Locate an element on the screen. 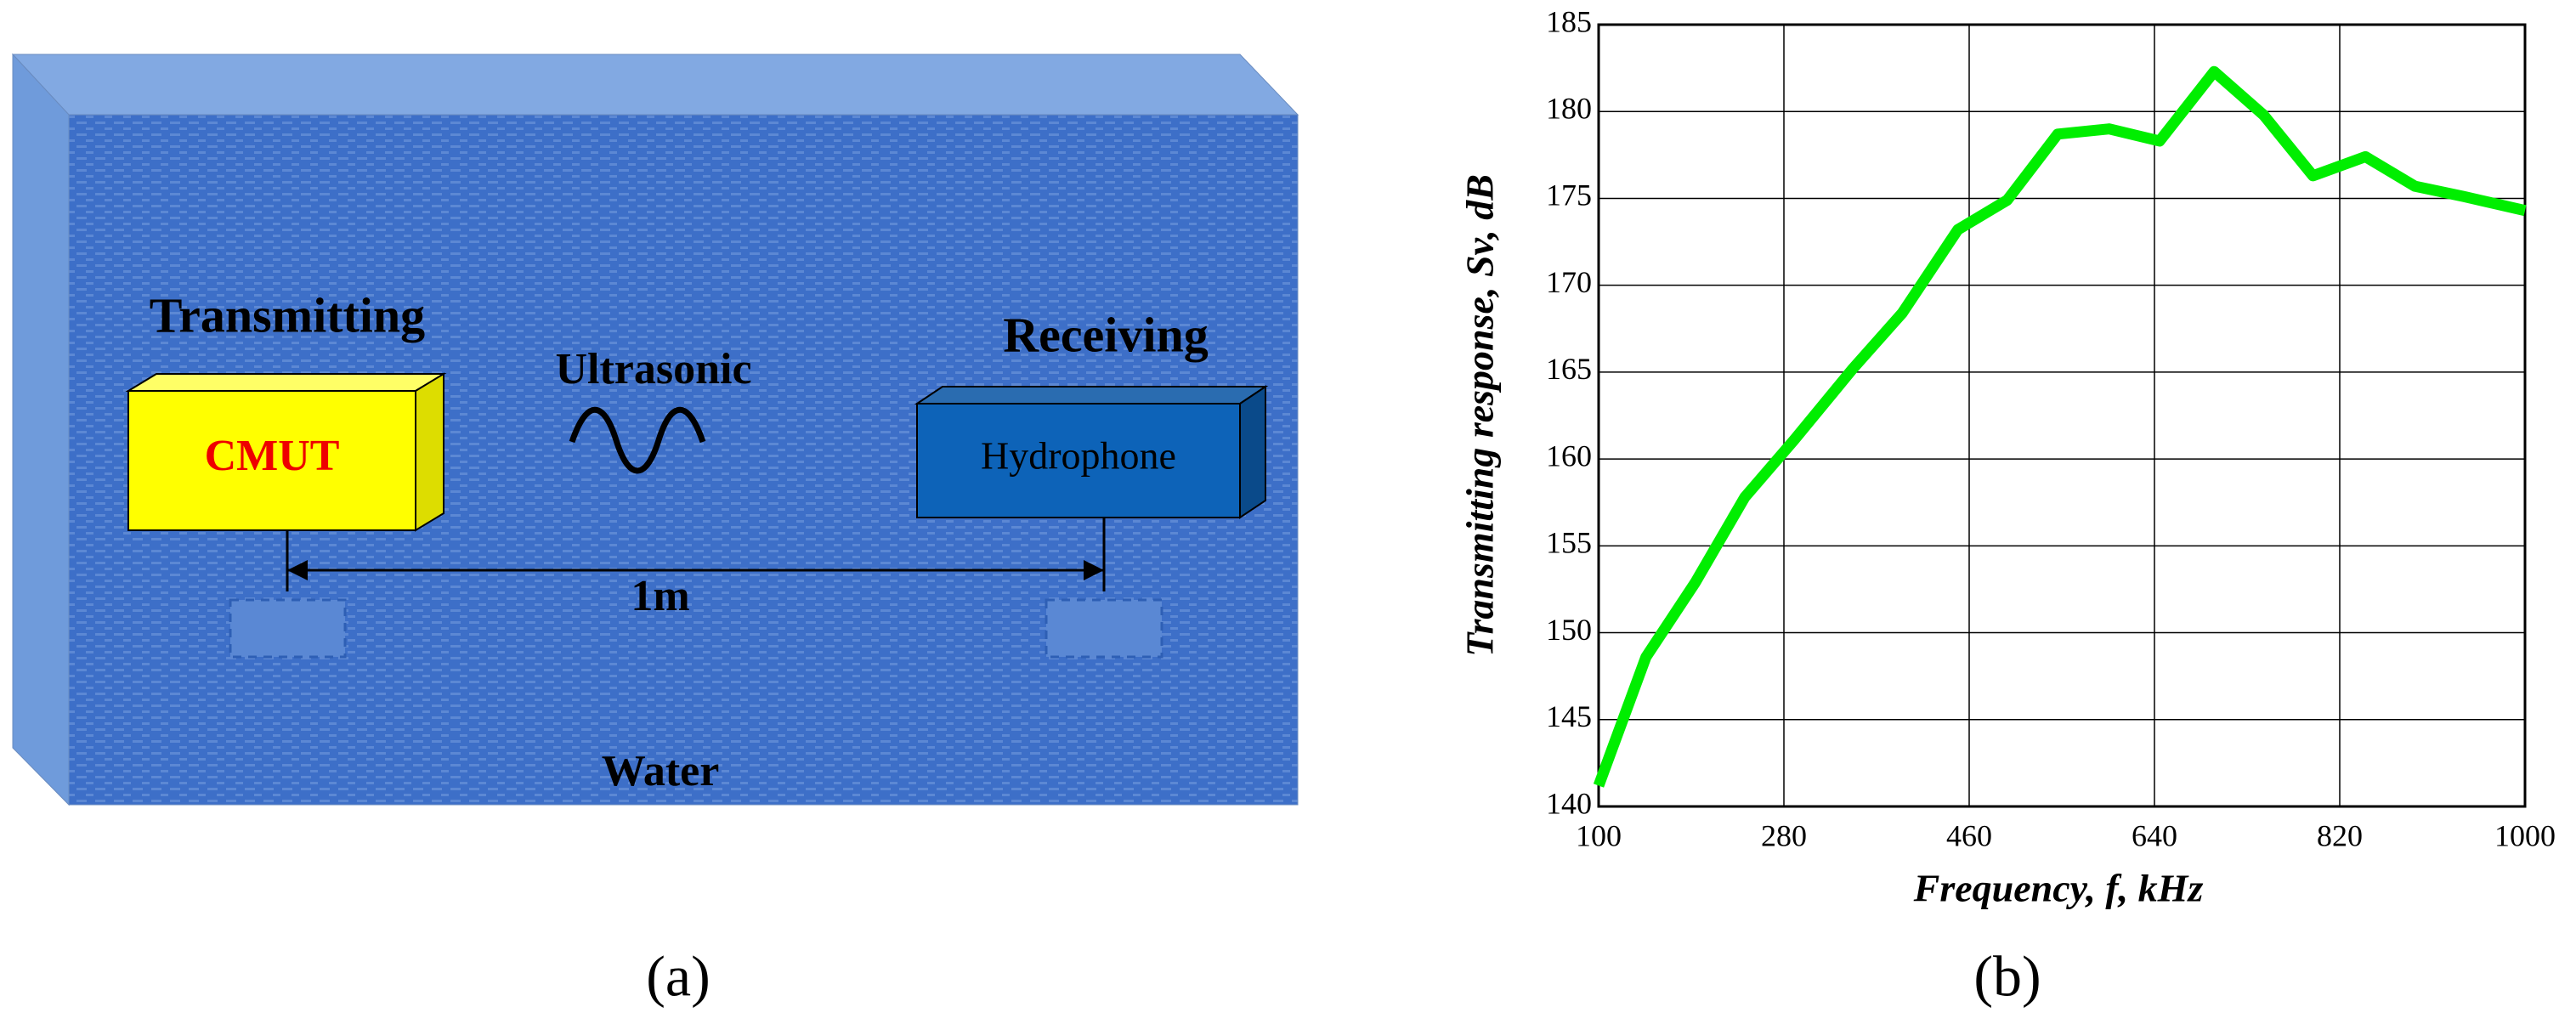 This screenshot has height=1024, width=2576. y-tick-label: 140 is located at coordinates (1569, 803).